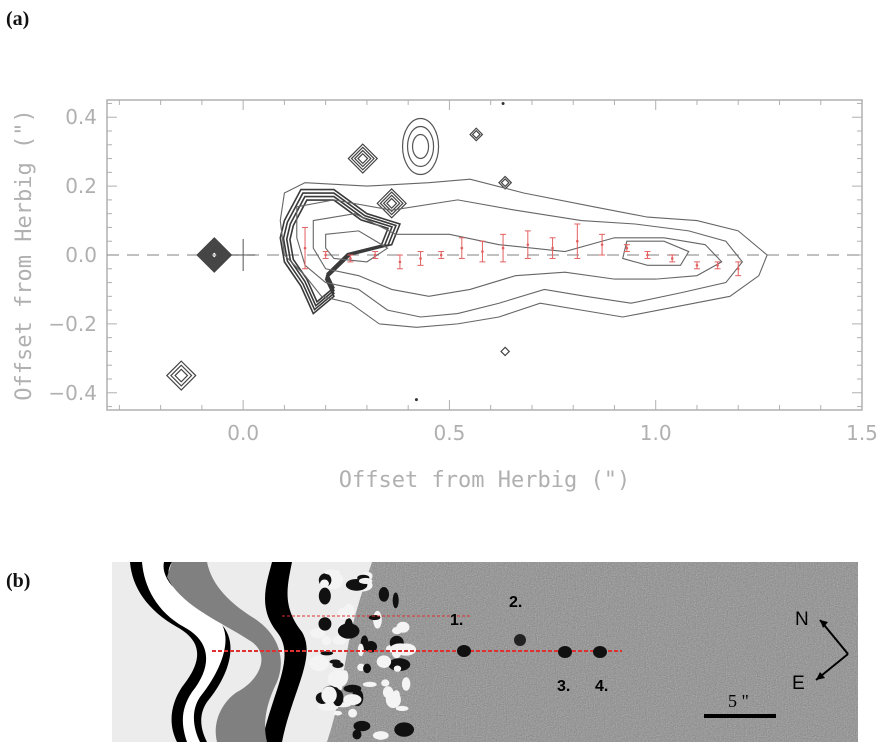  I want to click on compass-icon, so click(832, 650).